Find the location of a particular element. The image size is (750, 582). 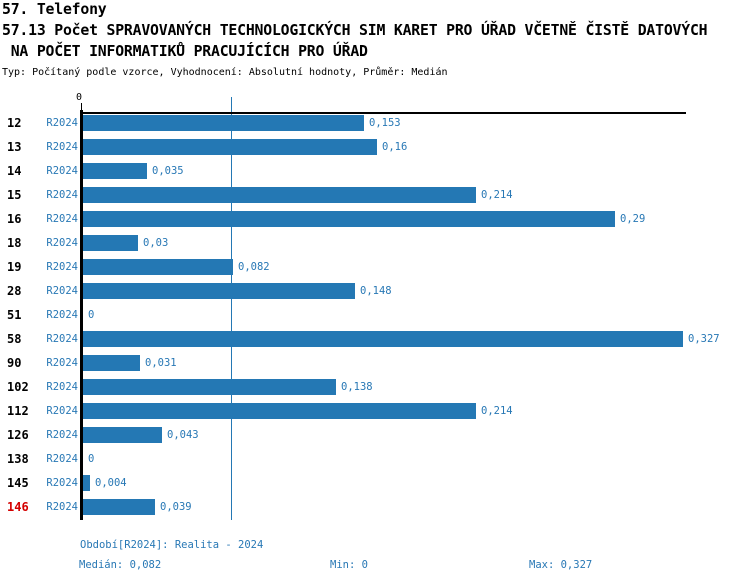

row-category-label: 14 is located at coordinates (14, 171).